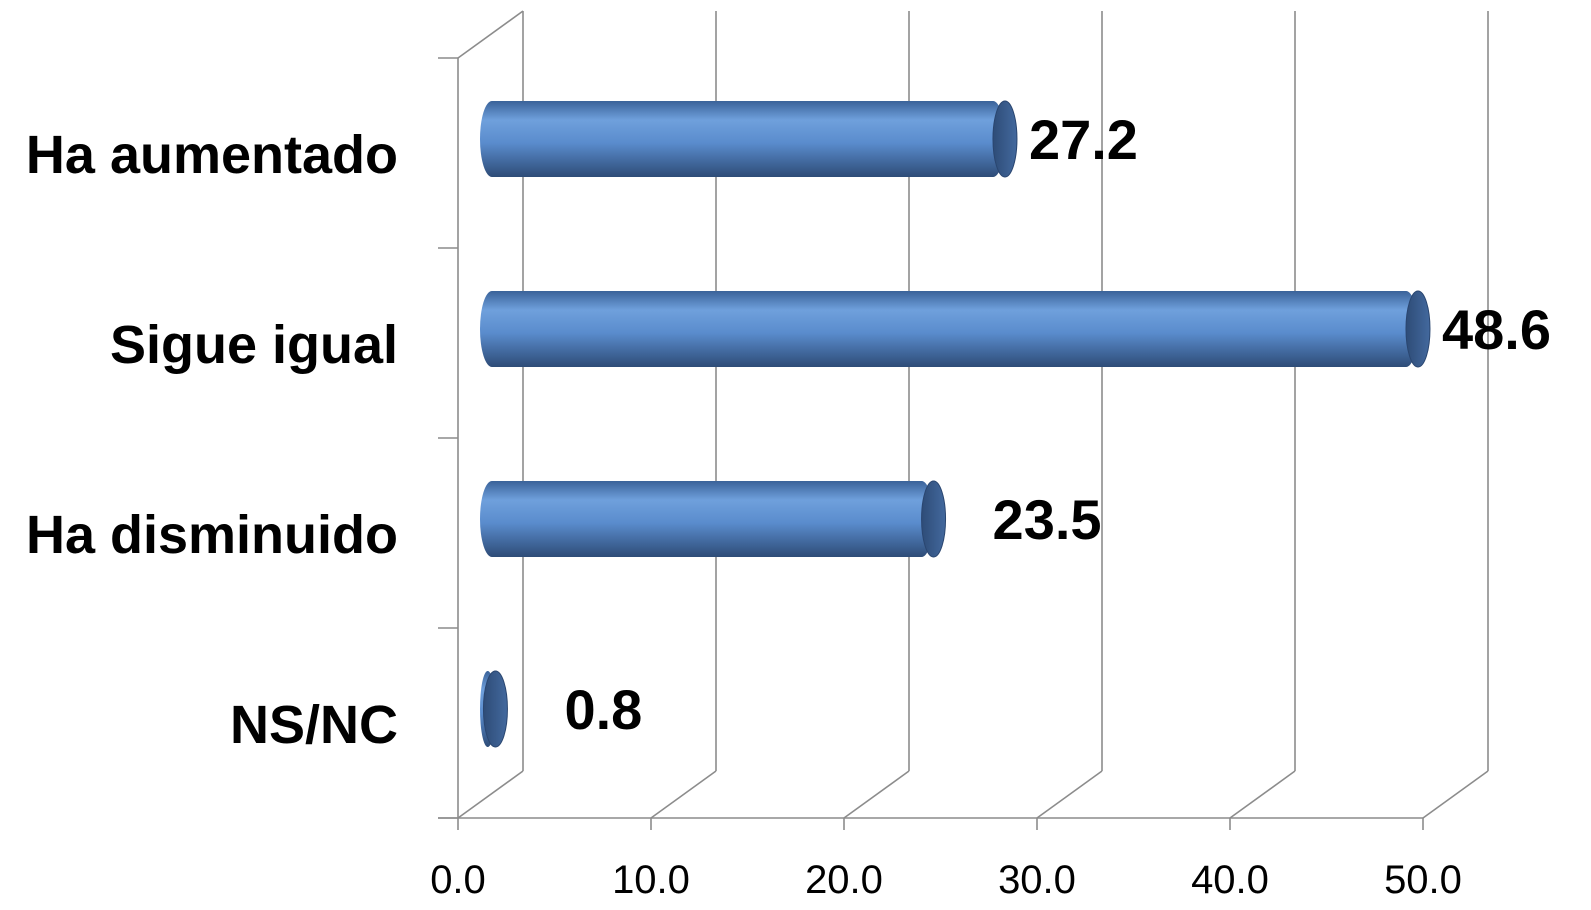  I want to click on category-label: Sigue igual, so click(254, 345).